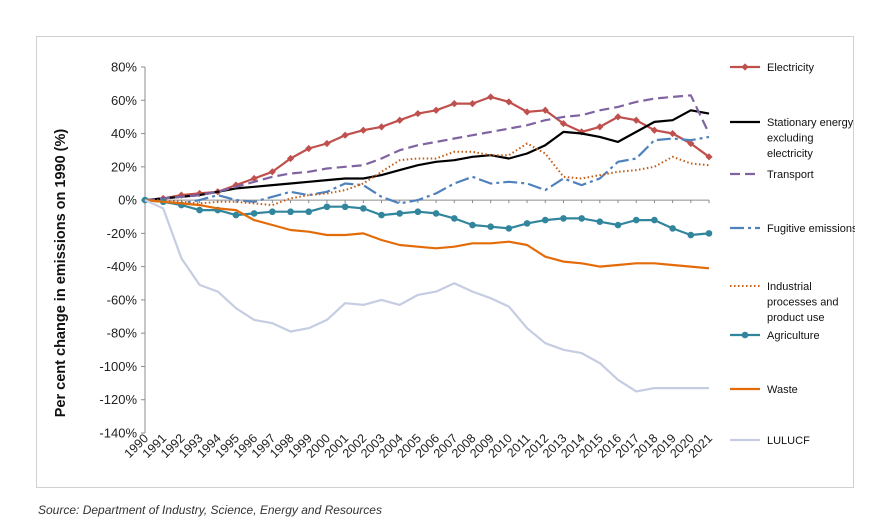 The height and width of the screenshot is (525, 892). I want to click on series-fugitive-emissions, so click(427, 170).